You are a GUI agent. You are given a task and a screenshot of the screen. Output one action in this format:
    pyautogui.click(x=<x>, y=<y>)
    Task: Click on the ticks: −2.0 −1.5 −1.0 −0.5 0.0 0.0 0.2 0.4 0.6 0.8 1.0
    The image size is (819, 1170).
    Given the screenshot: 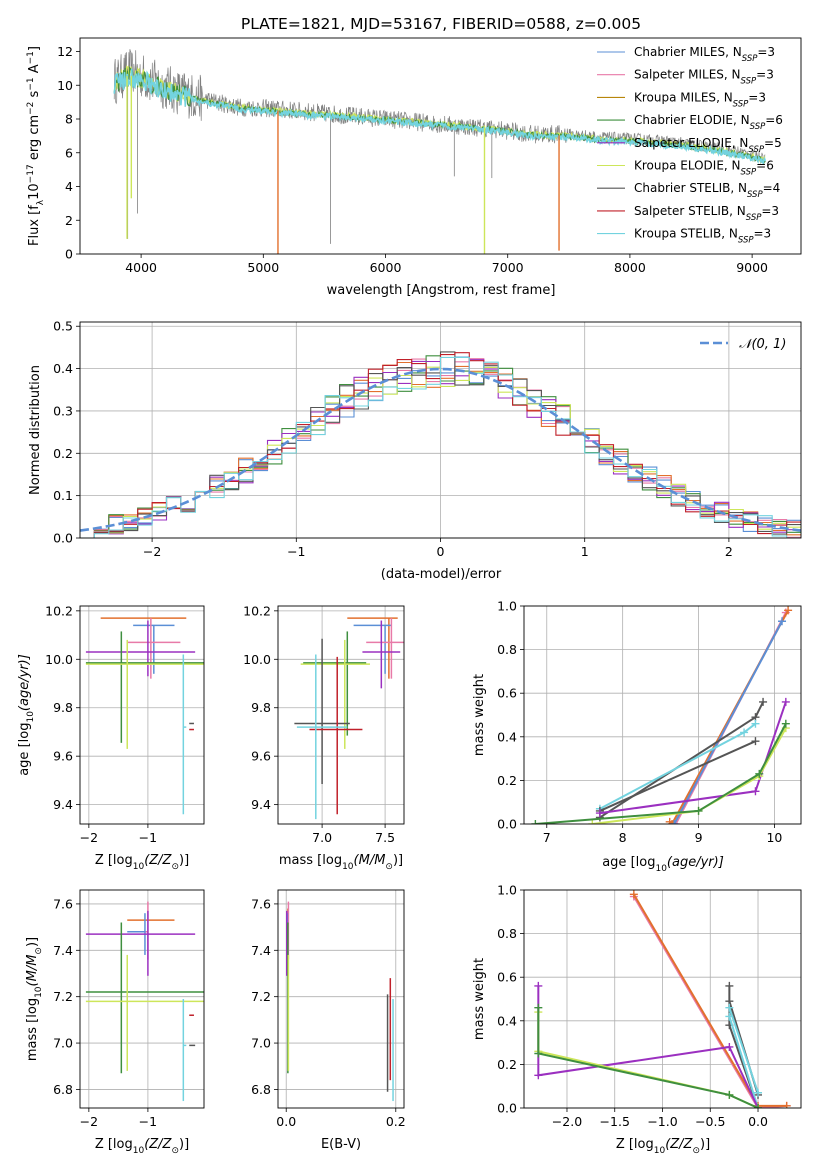 What is the action you would take?
    pyautogui.click(x=632, y=1006)
    